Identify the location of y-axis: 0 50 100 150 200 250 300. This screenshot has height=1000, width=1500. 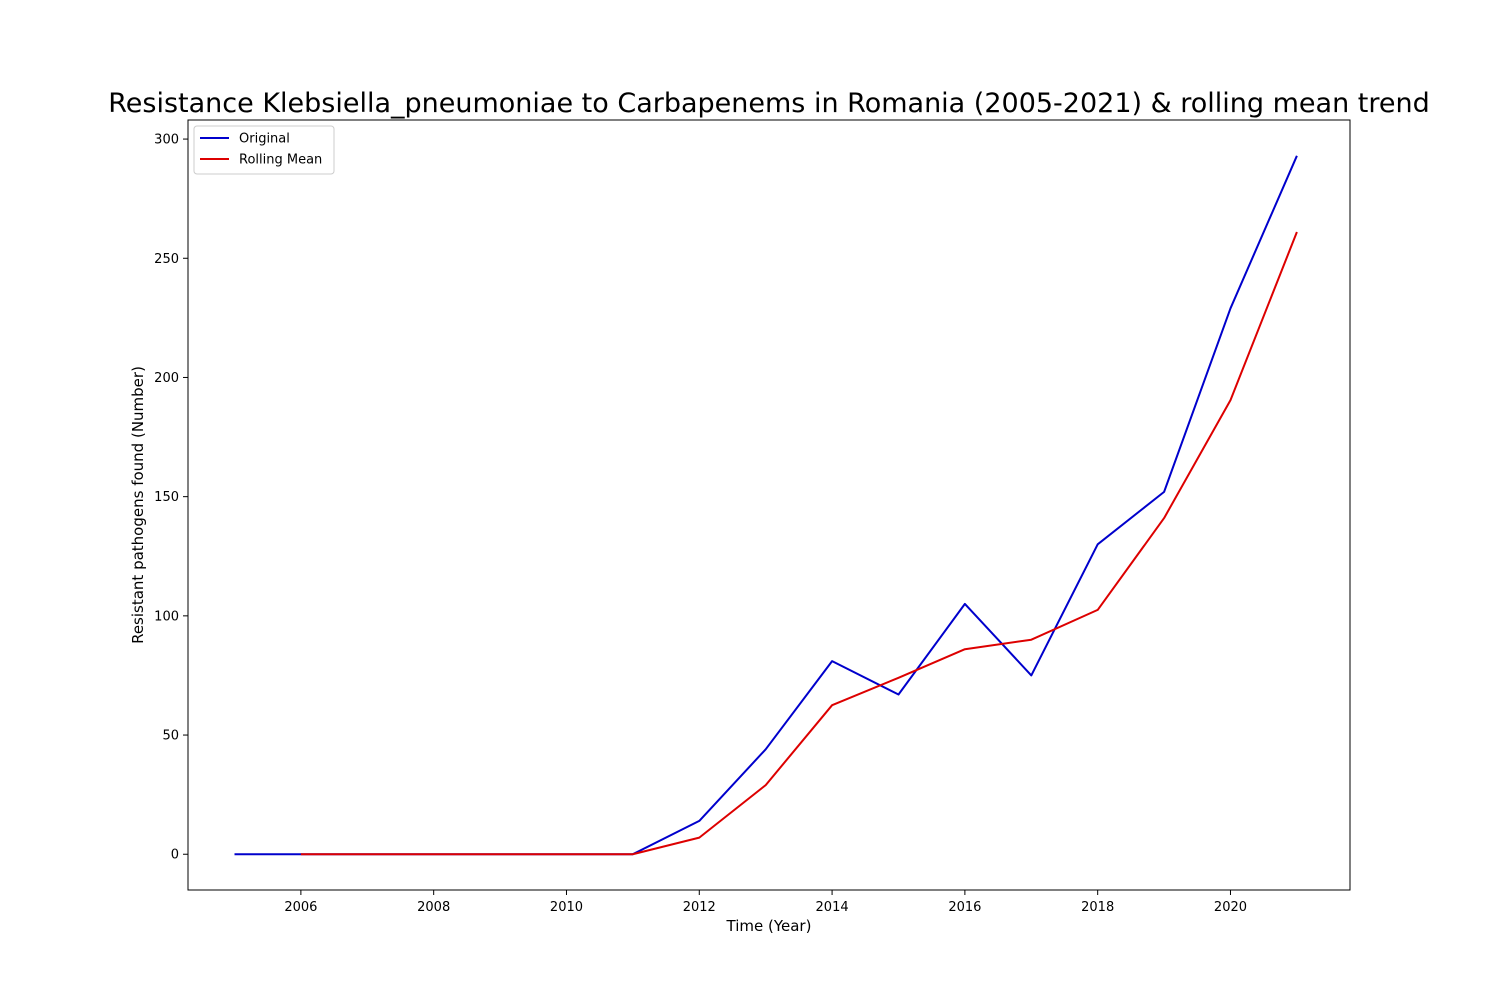
(171, 498).